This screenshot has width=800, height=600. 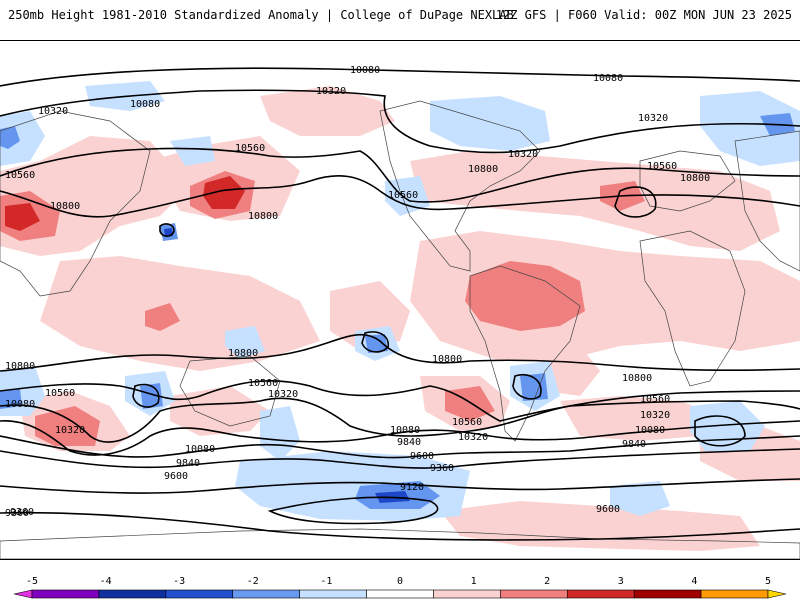 What do you see at coordinates (635, 202) in the screenshot?
I see `contour-closed-atlantic` at bounding box center [635, 202].